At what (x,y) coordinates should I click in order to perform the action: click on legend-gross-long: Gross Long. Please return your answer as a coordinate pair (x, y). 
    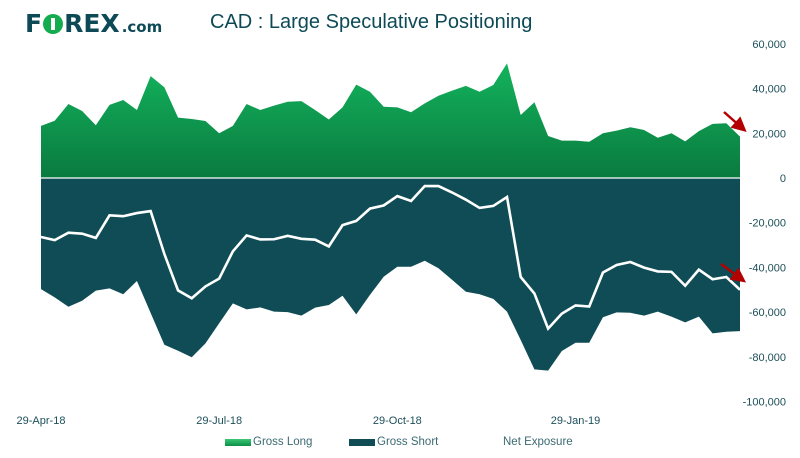
    Looking at the image, I should click on (268, 442).